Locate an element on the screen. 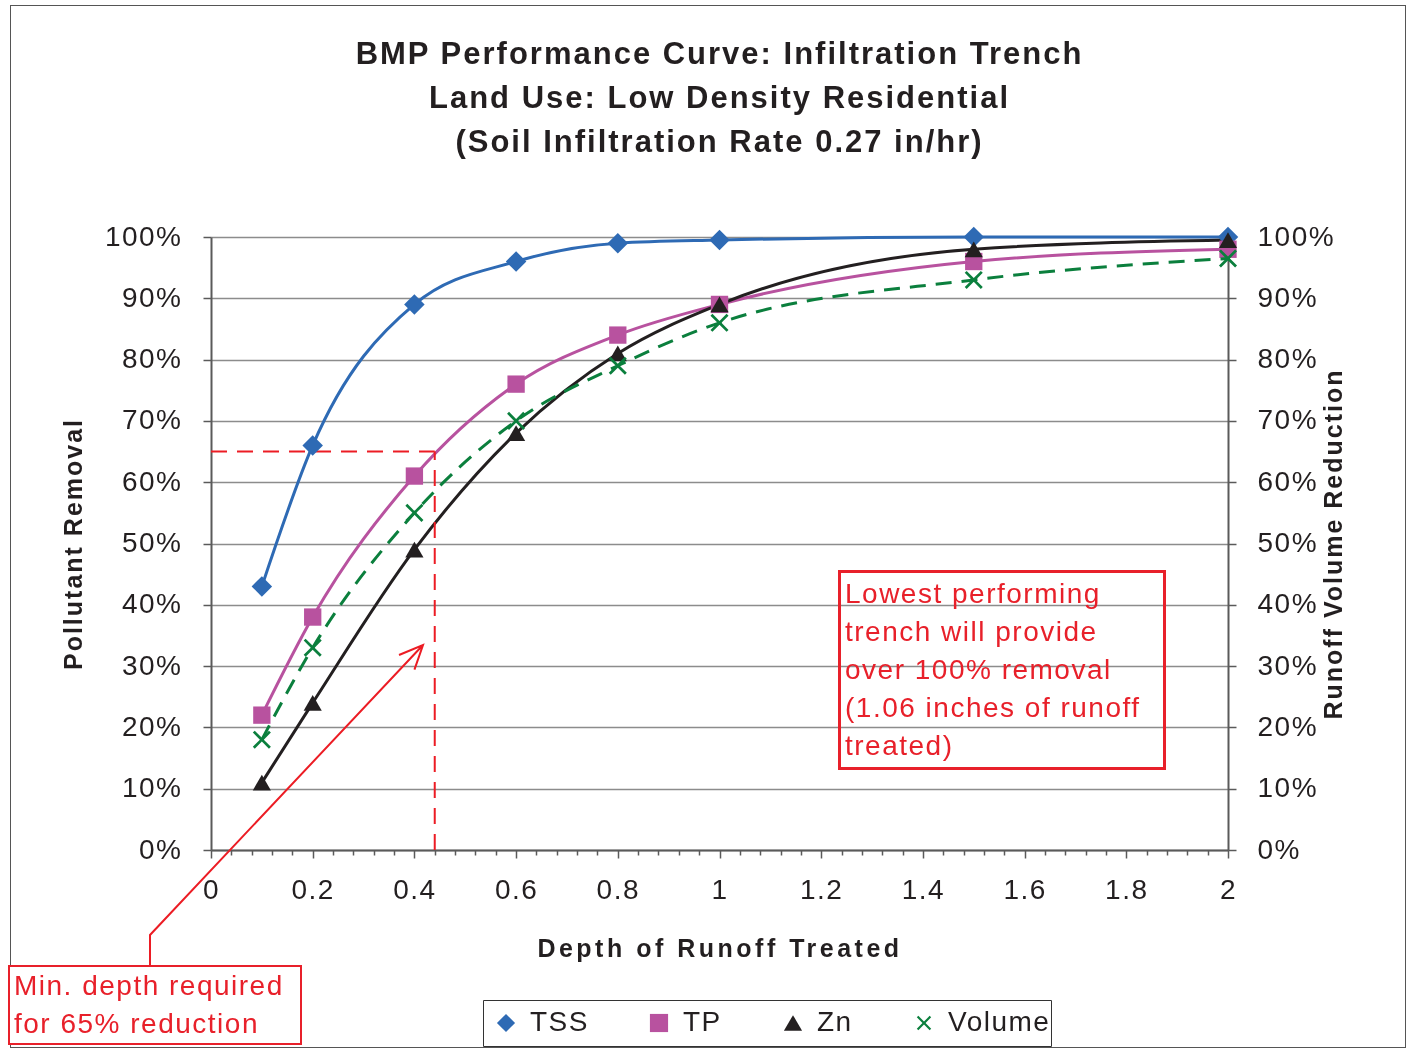 The height and width of the screenshot is (1051, 1409). y-tick-label: 50% is located at coordinates (152, 542).